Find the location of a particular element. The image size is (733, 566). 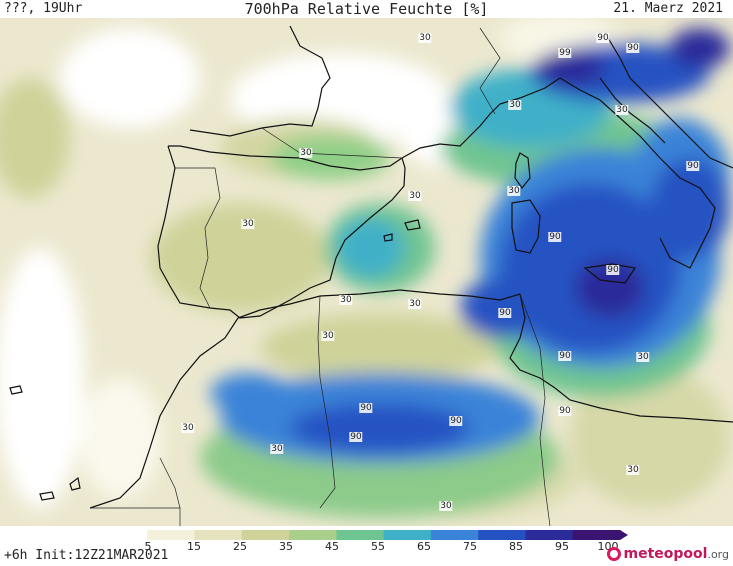

contour-label: 99 is located at coordinates (565, 53).